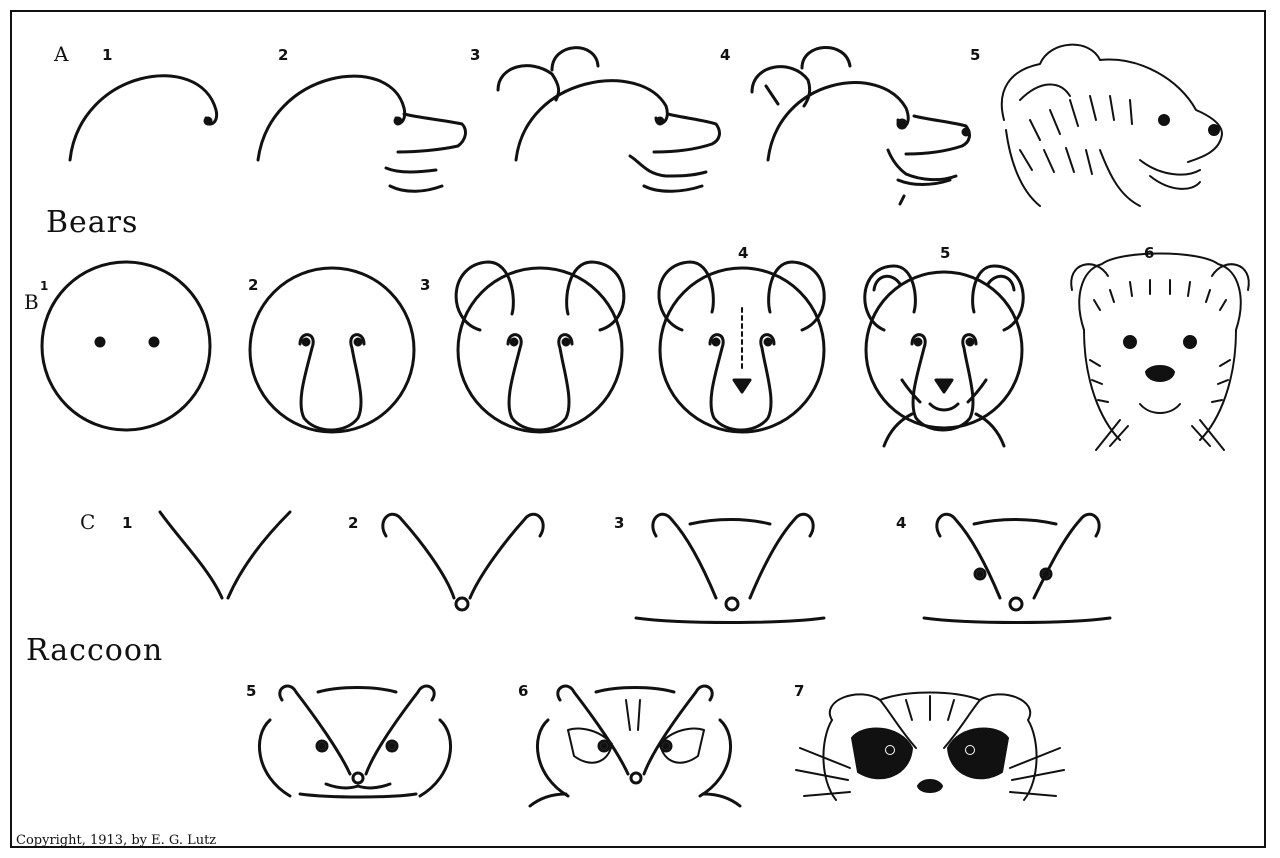 The height and width of the screenshot is (858, 1280). Describe the element at coordinates (44, 286) in the screenshot. I see `step-b1-number: 1` at that location.